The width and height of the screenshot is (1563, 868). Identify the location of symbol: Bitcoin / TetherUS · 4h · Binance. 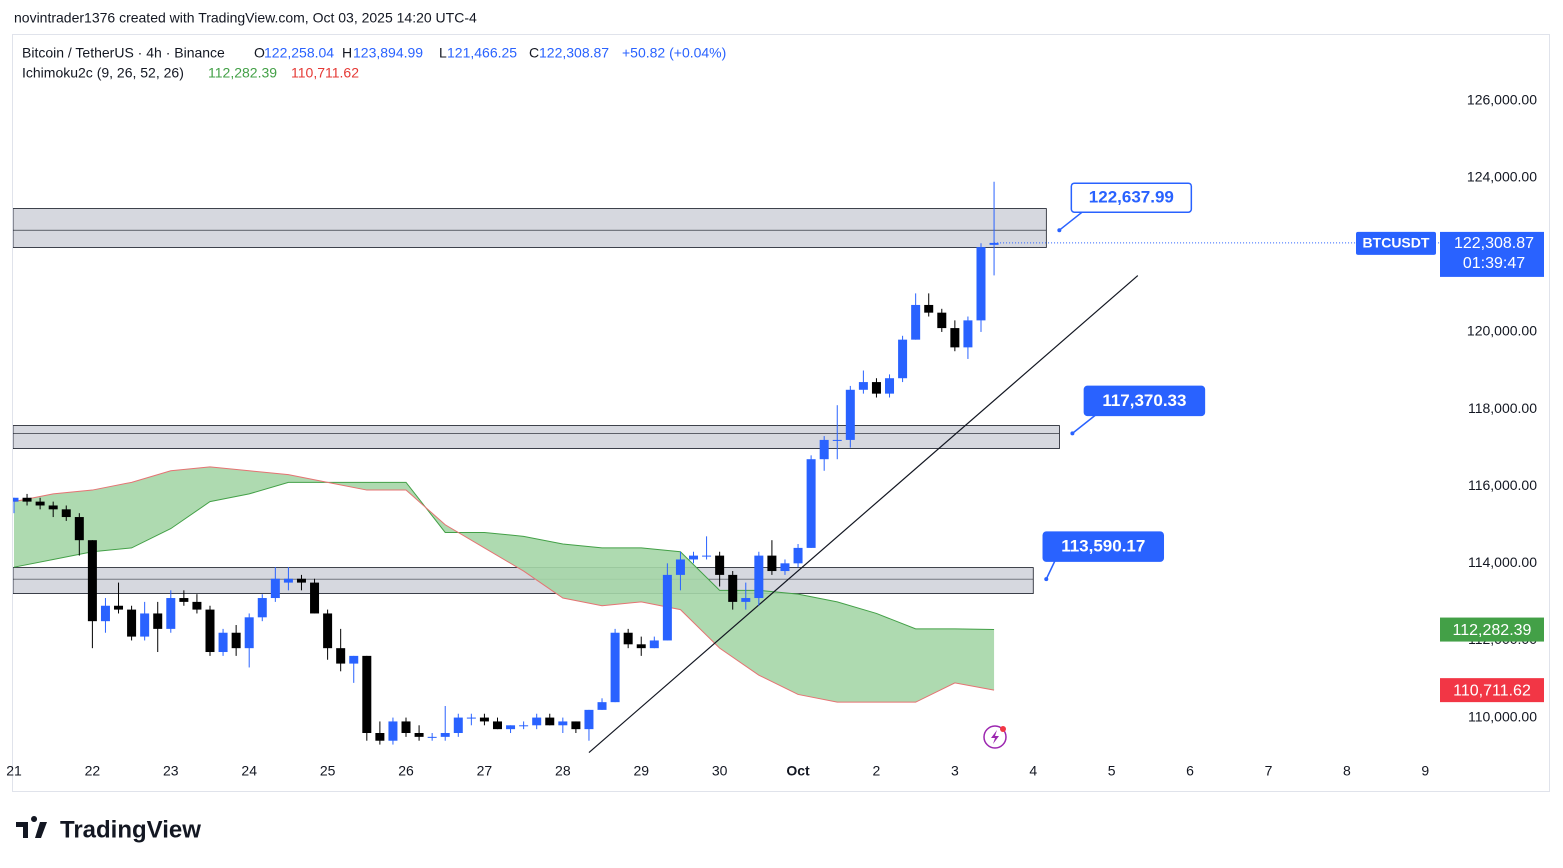
(123, 53).